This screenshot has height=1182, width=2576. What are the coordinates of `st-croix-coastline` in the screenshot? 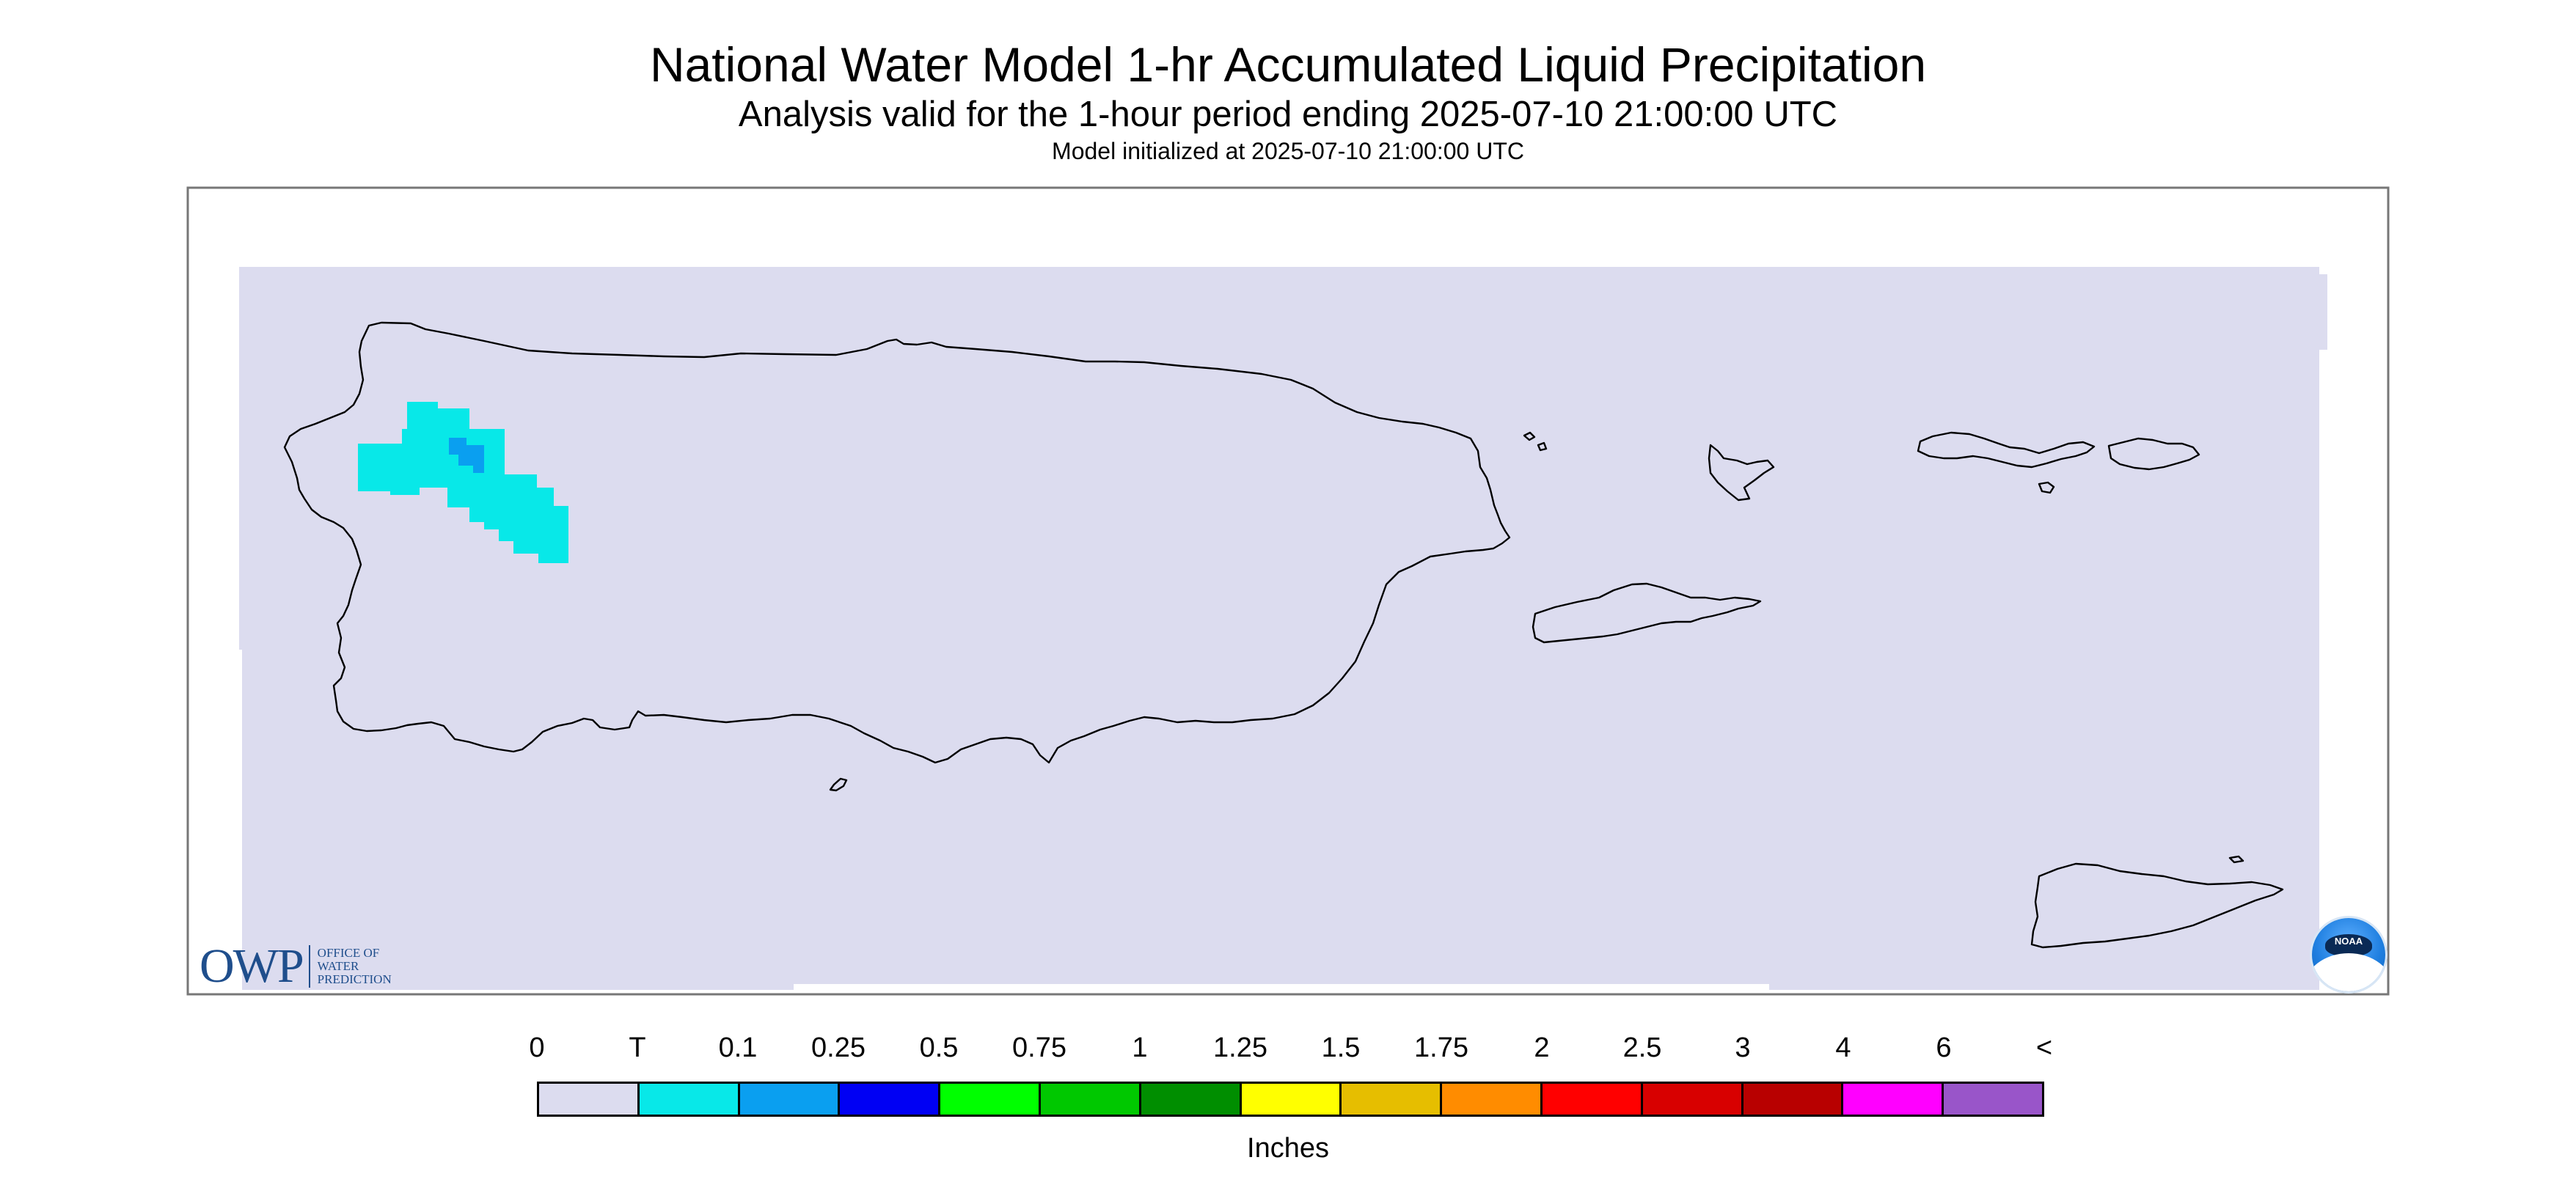 It's located at (2157, 905).